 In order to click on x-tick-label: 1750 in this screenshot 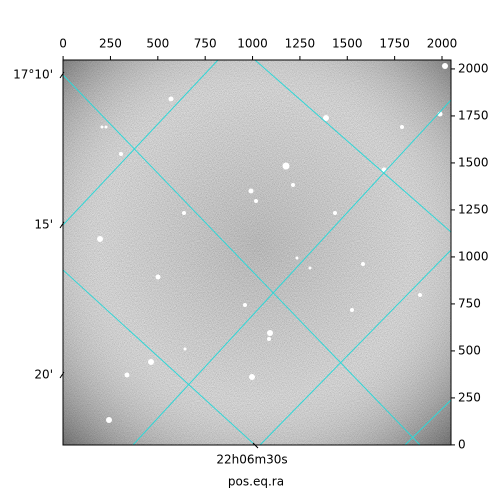, I will do `click(394, 44)`.